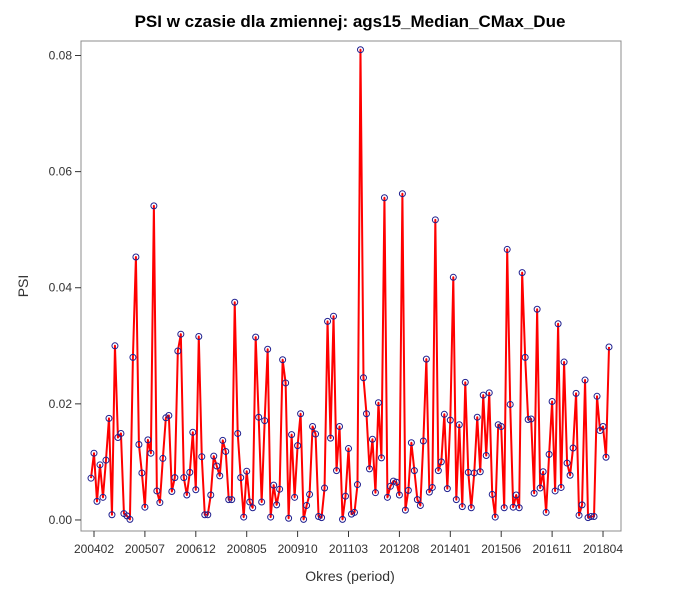 The image size is (700, 600). What do you see at coordinates (552, 549) in the screenshot?
I see `x-tick-label: 201611` at bounding box center [552, 549].